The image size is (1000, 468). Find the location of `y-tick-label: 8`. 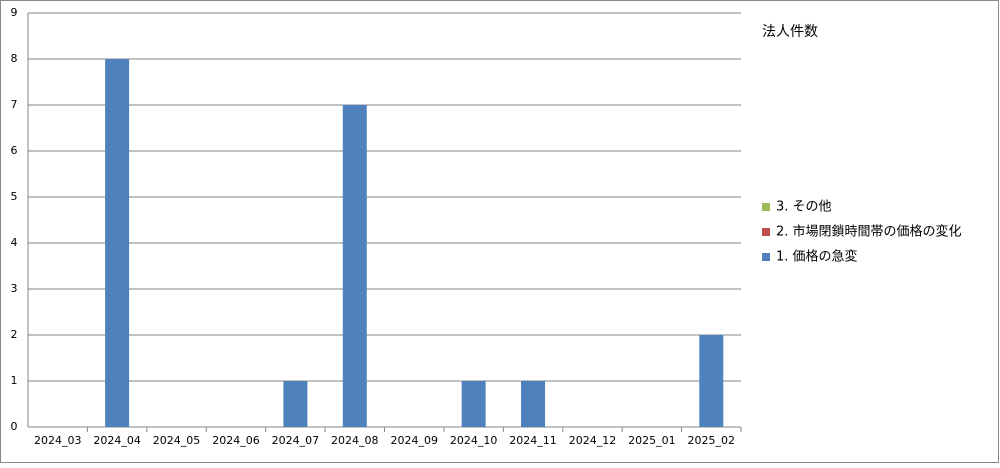

y-tick-label: 8 is located at coordinates (14, 58).